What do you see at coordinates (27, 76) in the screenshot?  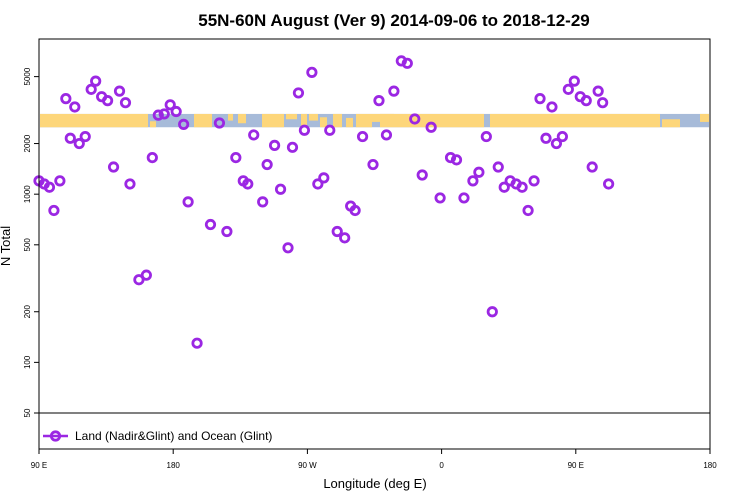 I see `y-tick-label: 5000` at bounding box center [27, 76].